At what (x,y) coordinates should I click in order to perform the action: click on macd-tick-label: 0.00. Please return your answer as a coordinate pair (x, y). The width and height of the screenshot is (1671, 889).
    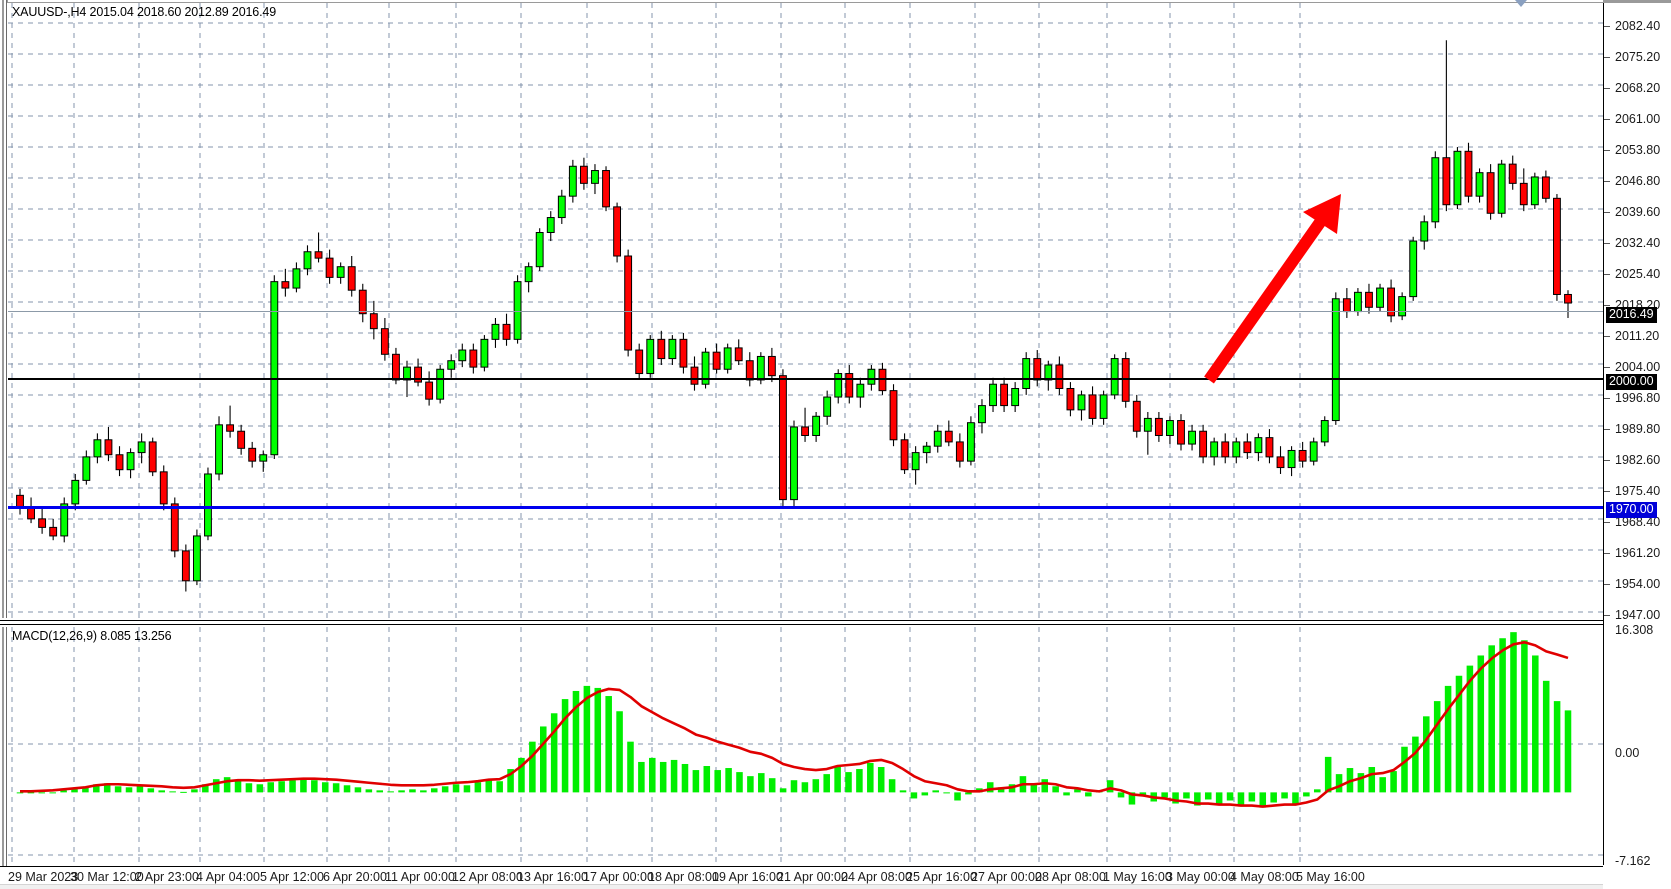
    Looking at the image, I should click on (1627, 753).